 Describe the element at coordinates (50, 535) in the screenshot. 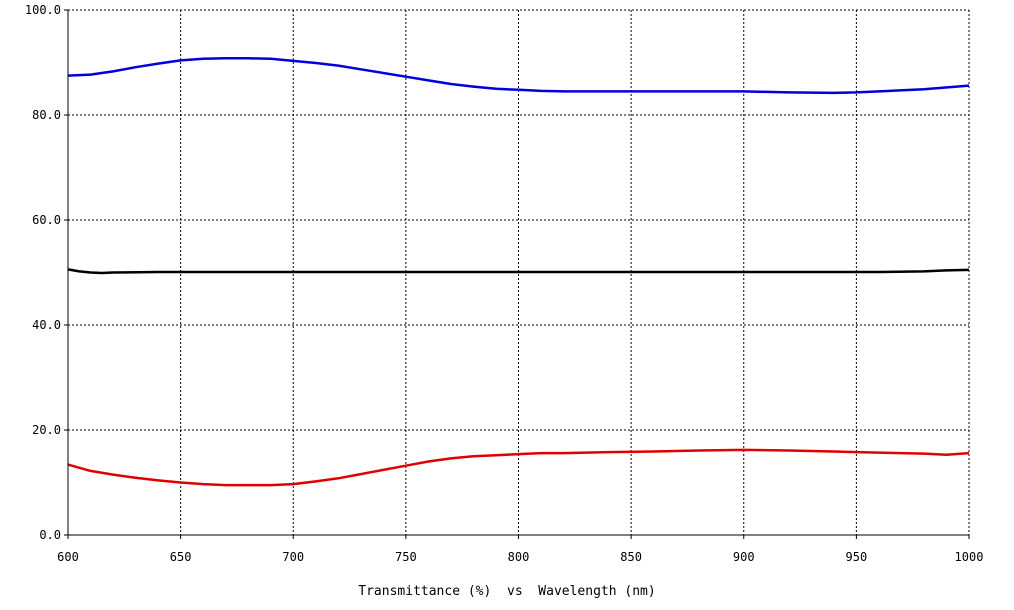

I see `y-tick-label-0: 0.0` at that location.